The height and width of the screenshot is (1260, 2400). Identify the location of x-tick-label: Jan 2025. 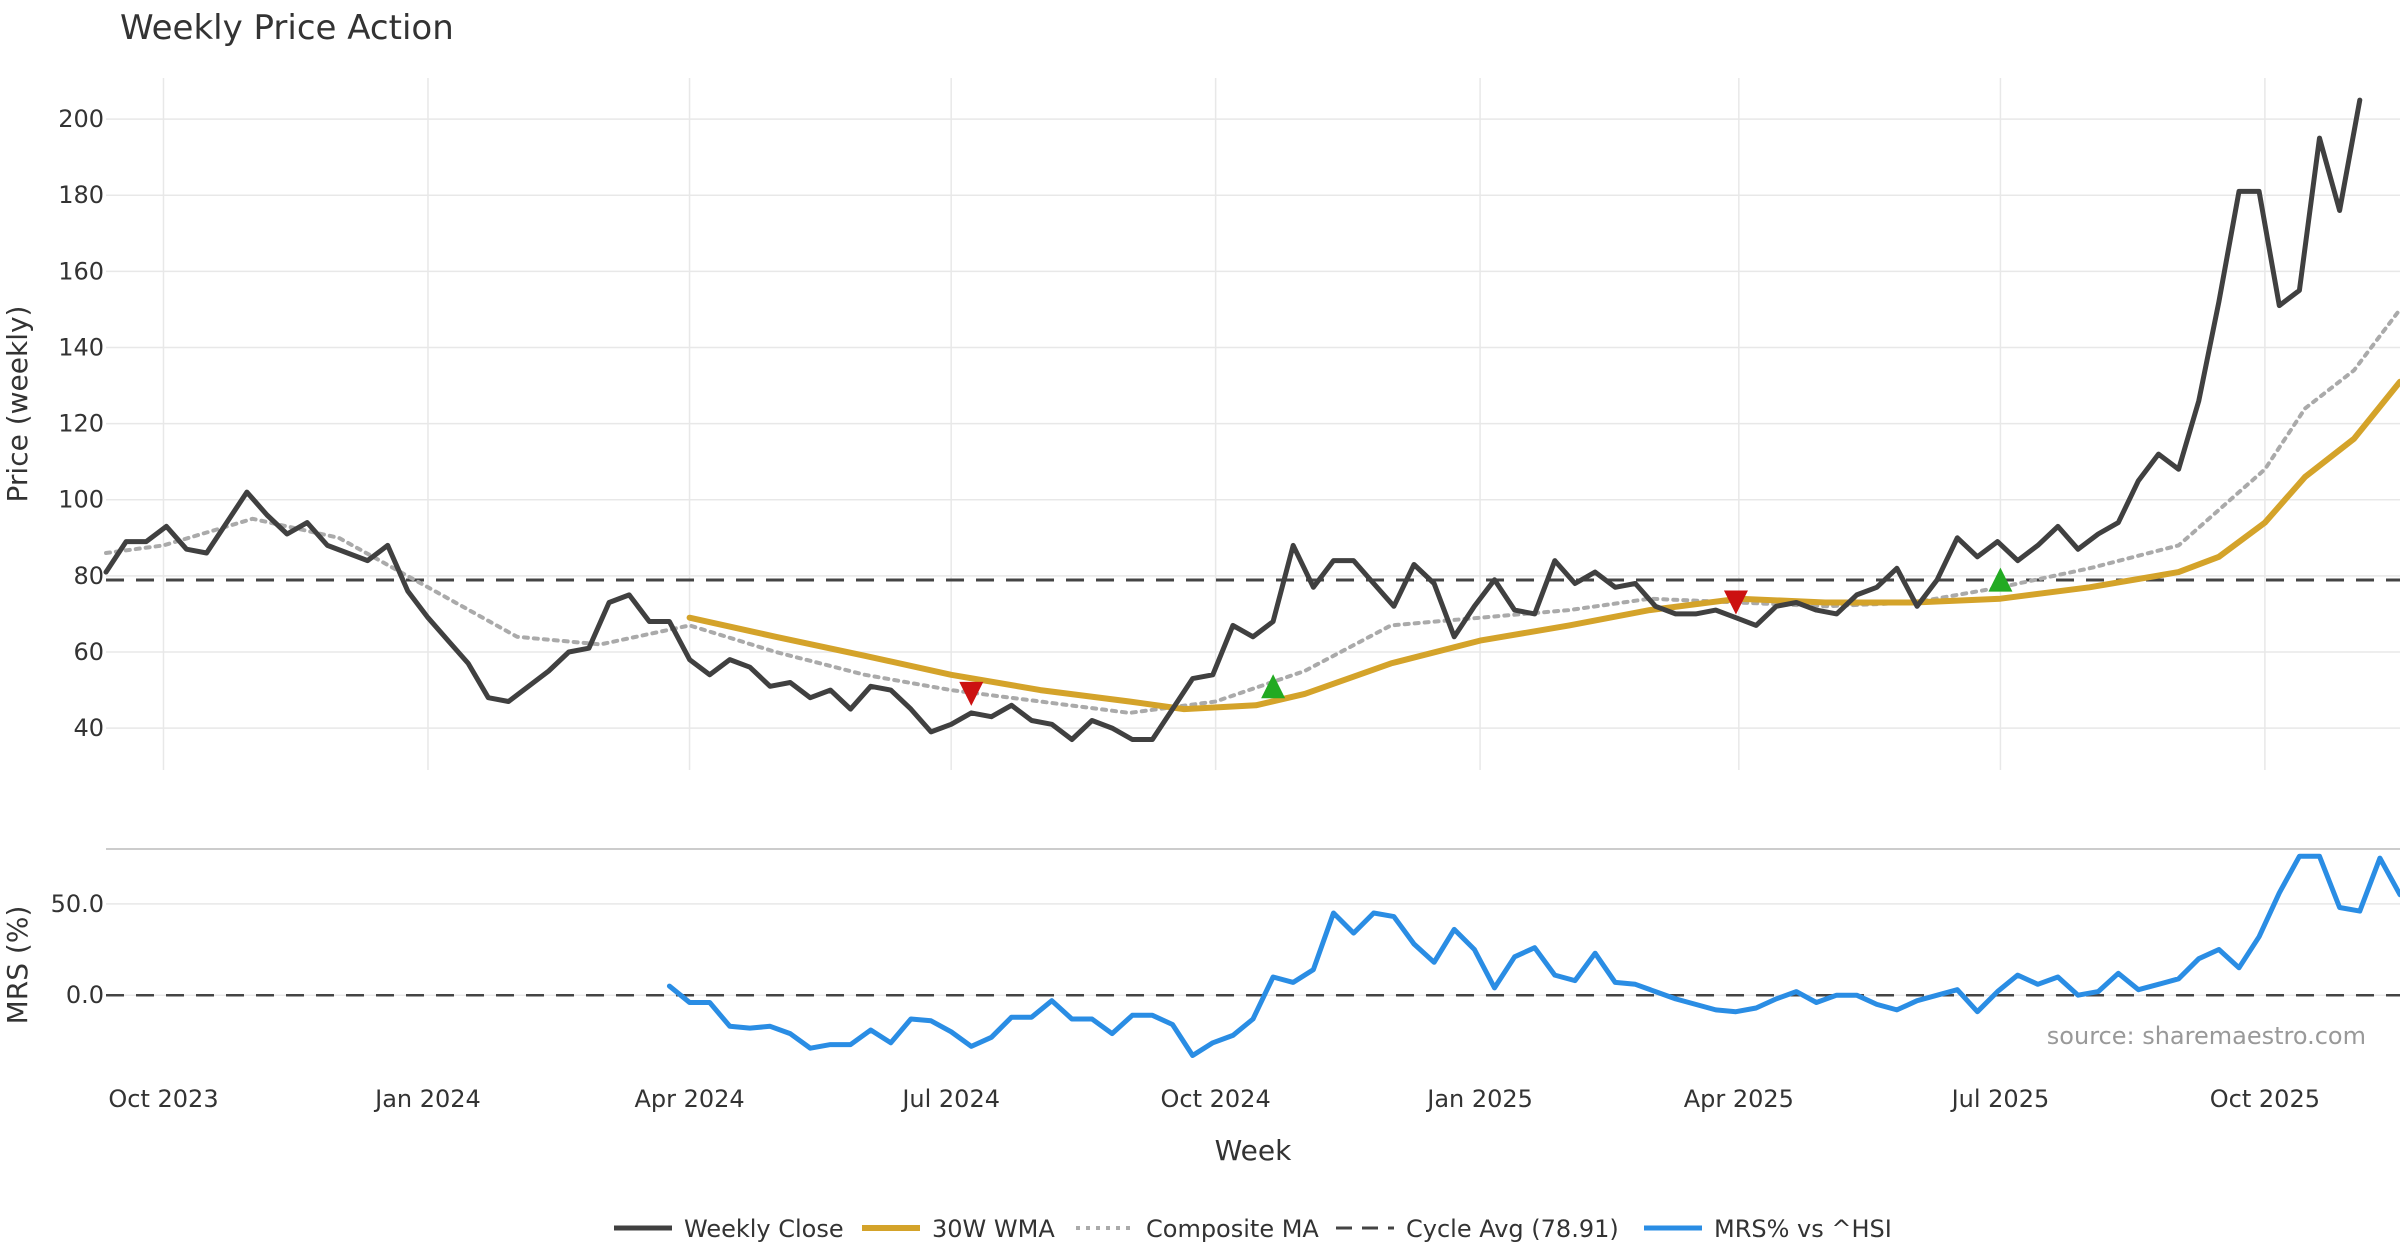
(1479, 1099).